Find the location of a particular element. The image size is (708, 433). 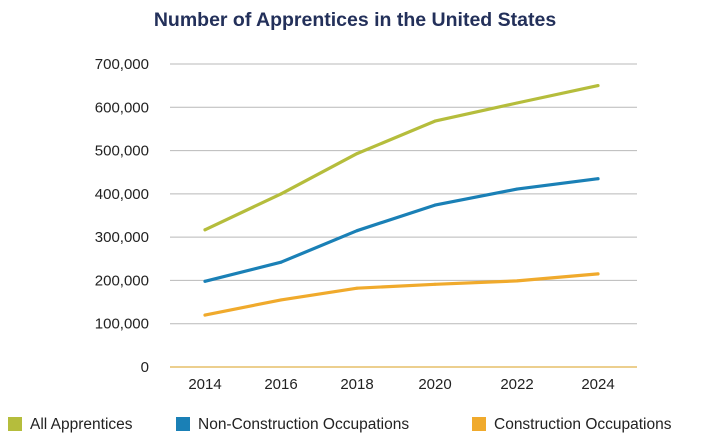

x-tick-label: 2024 is located at coordinates (597, 384).